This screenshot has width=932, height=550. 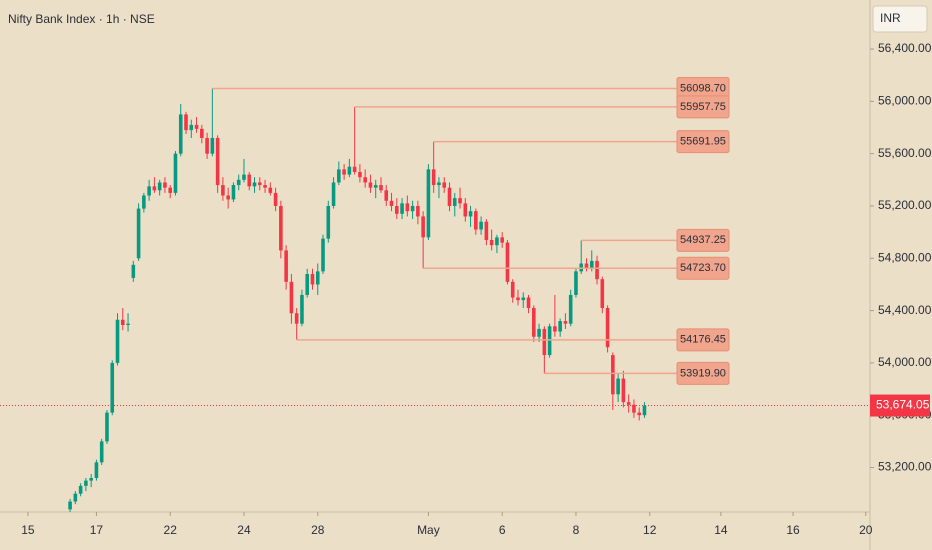 I want to click on level-label: 54723.70, so click(x=703, y=268).